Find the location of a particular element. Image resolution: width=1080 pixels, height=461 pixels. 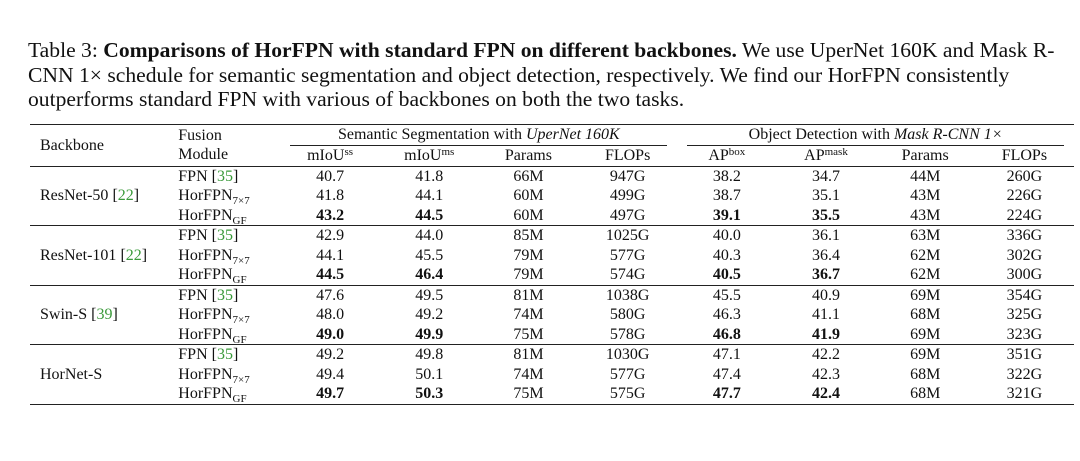

value-cell: 66M is located at coordinates (528, 175).